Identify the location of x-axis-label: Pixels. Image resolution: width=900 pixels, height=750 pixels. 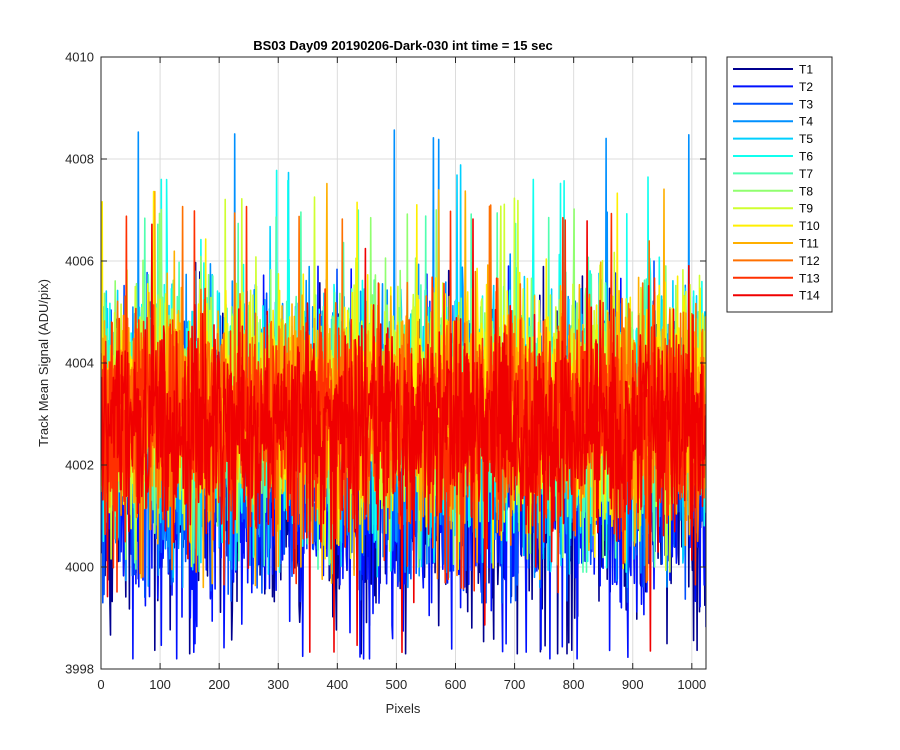
(403, 708).